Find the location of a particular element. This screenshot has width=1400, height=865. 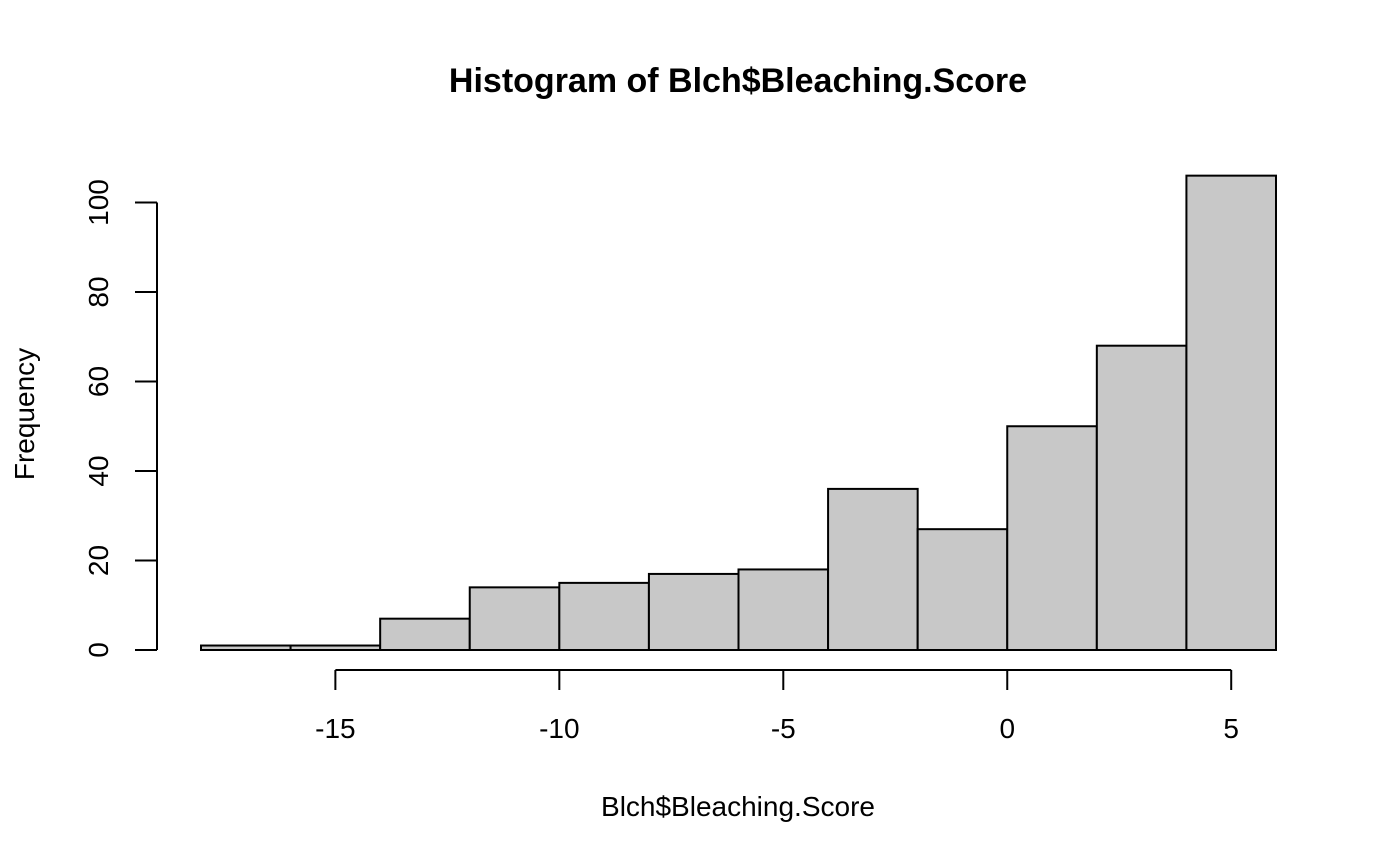

x-tick-label-0: -15 is located at coordinates (335, 728).